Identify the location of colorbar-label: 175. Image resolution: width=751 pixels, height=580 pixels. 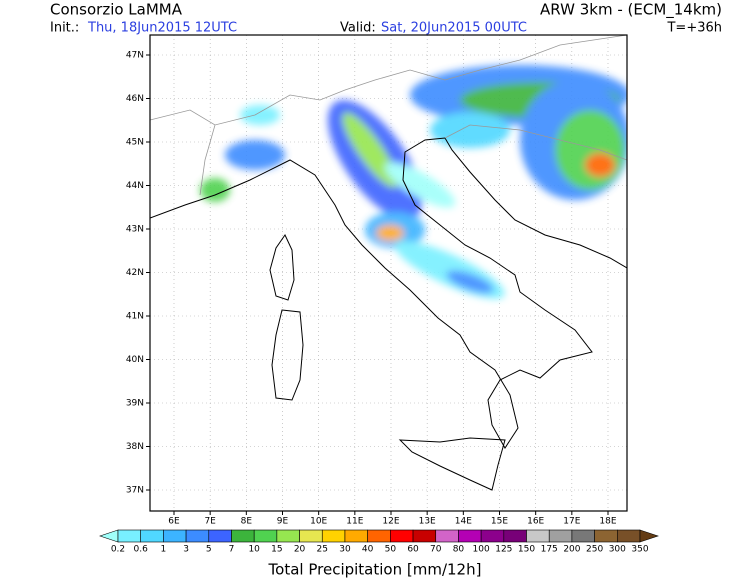
(549, 550).